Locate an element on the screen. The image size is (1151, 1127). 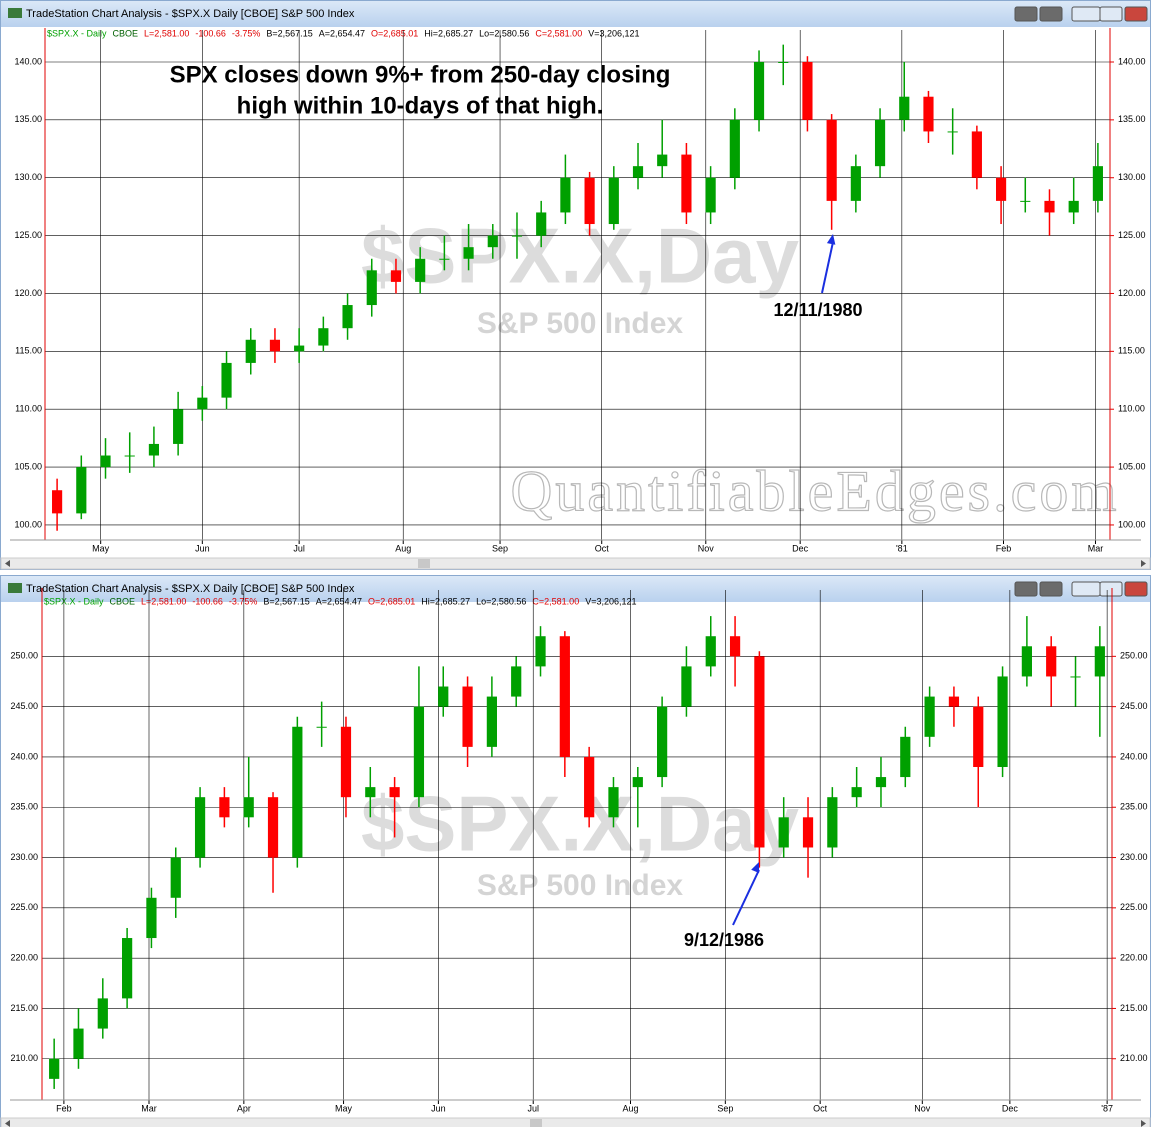
y-tick-label: 230.00 is located at coordinates (1134, 857).